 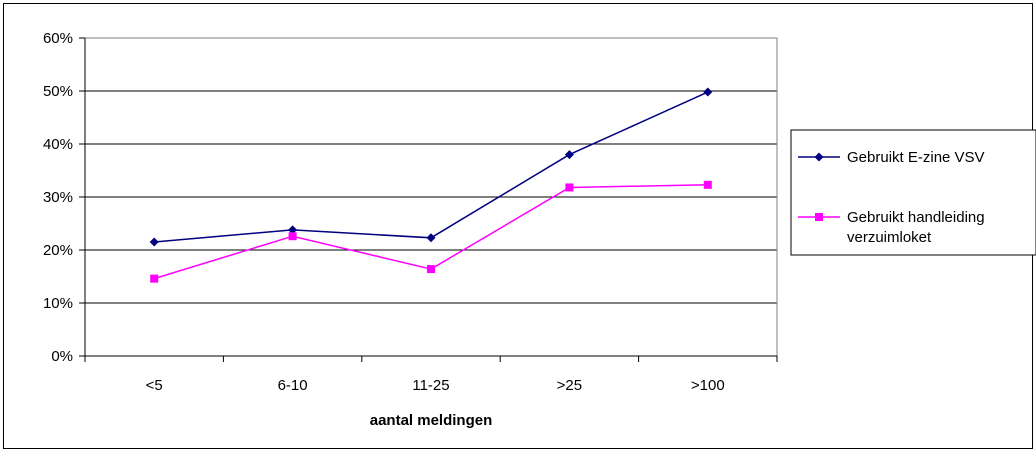 What do you see at coordinates (154, 385) in the screenshot?
I see `x-tick-label: <5` at bounding box center [154, 385].